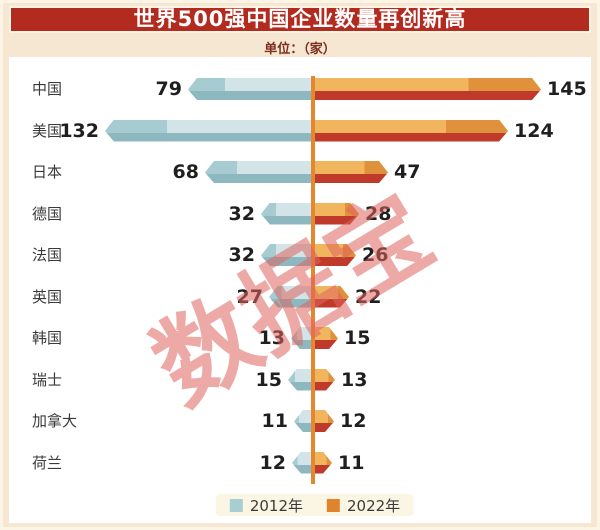  Describe the element at coordinates (271, 338) in the screenshot. I see `value-2012: 13` at that location.